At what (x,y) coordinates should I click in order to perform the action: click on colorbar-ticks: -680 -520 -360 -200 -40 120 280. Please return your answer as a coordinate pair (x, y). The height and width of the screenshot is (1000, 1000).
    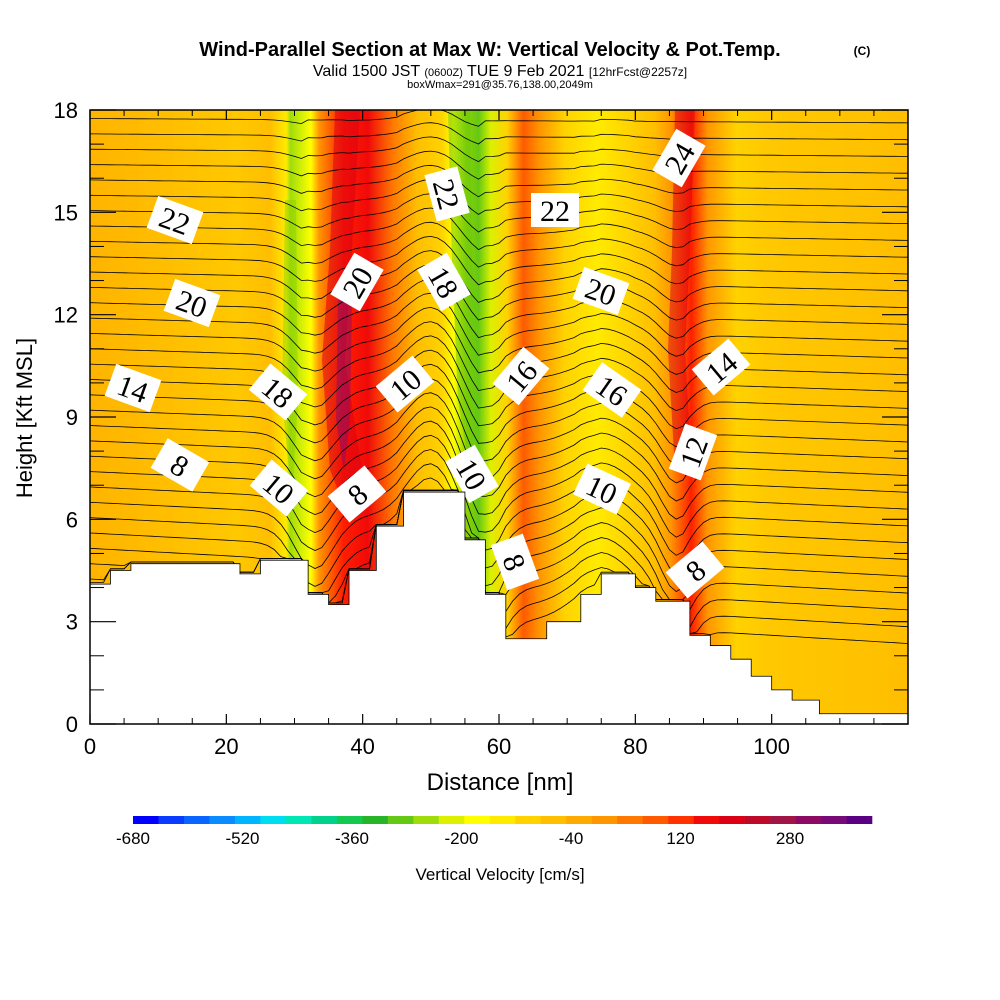
    Looking at the image, I should click on (460, 838).